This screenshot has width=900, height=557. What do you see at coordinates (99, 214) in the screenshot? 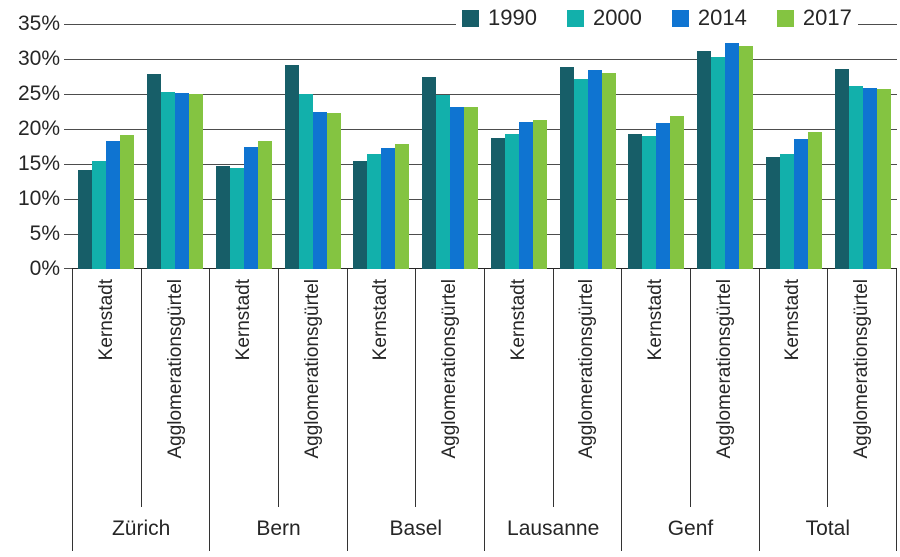
I see `bar-Zürich-Kernstadt-2000` at bounding box center [99, 214].